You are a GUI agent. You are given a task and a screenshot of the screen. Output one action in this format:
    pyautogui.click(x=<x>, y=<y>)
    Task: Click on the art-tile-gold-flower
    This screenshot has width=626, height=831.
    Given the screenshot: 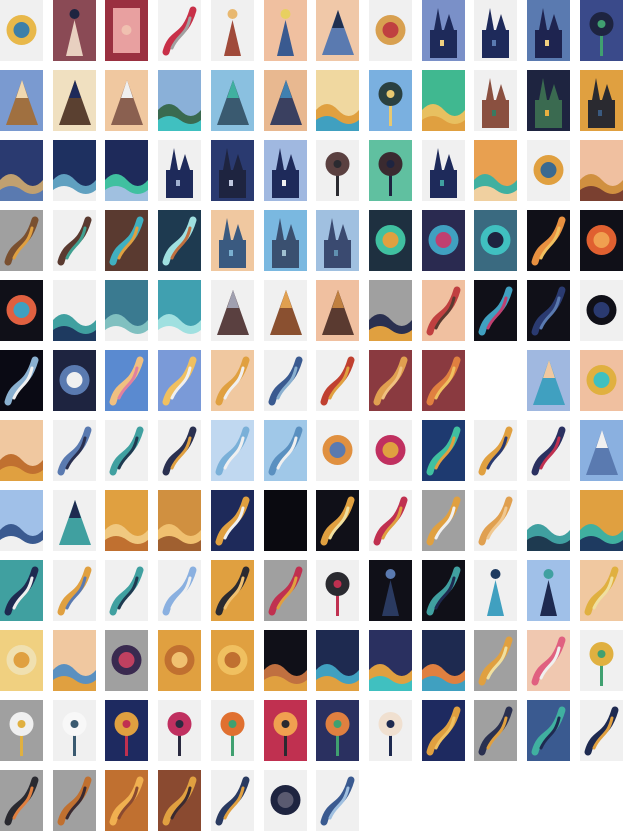 What is the action you would take?
    pyautogui.click(x=601, y=660)
    